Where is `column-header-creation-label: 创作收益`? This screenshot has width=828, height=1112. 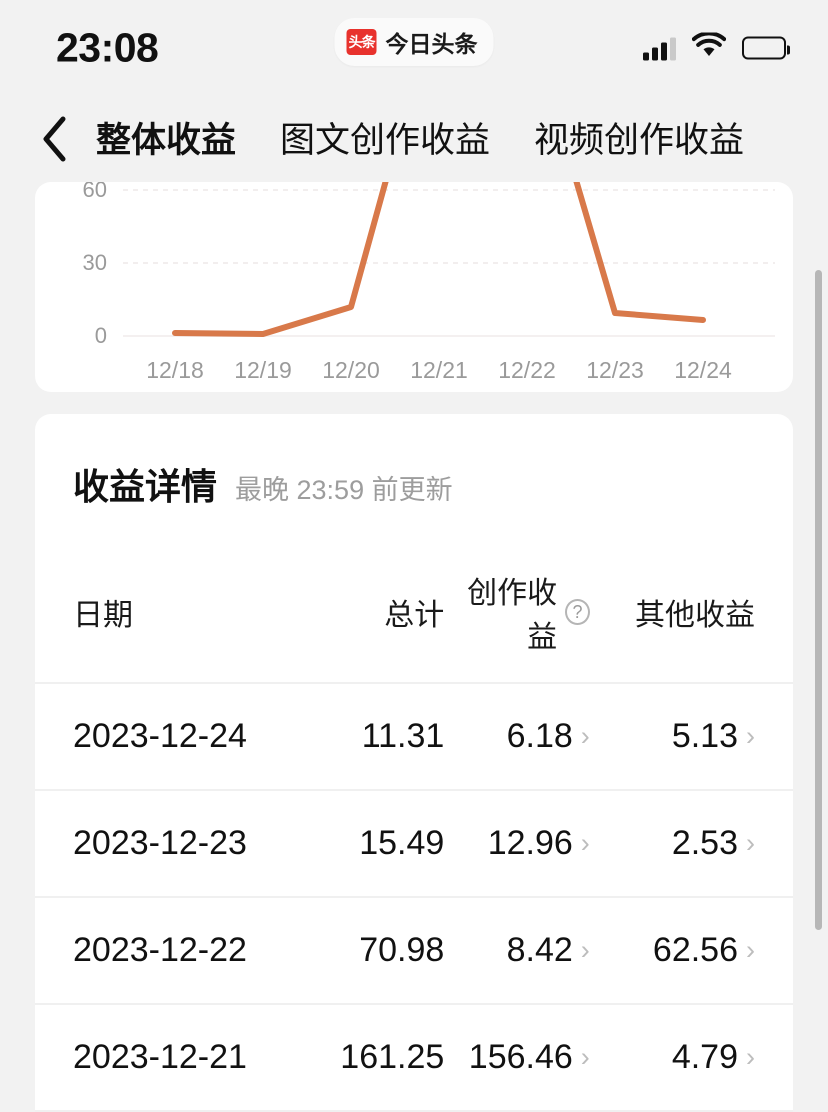
column-header-creation-label: 创作收益 is located at coordinates (512, 615).